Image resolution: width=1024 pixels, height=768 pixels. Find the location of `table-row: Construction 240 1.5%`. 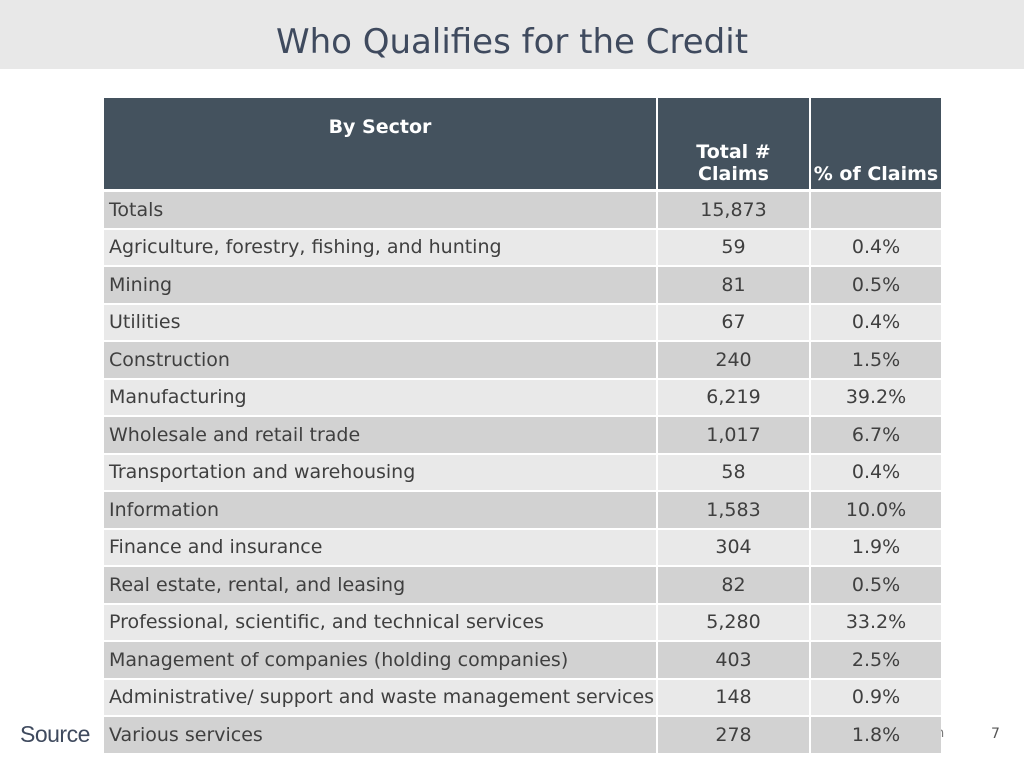

table-row: Construction 240 1.5% is located at coordinates (522, 360).